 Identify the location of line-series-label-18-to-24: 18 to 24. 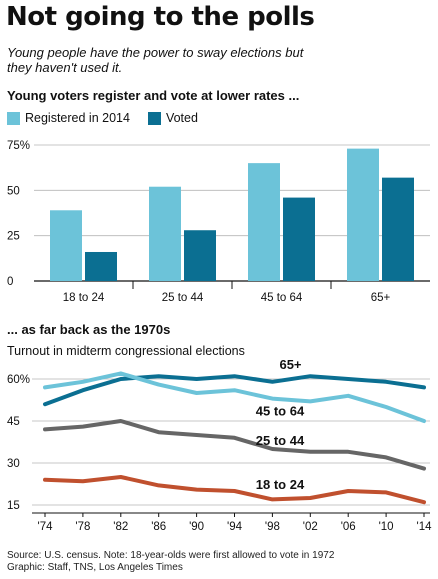
(280, 484).